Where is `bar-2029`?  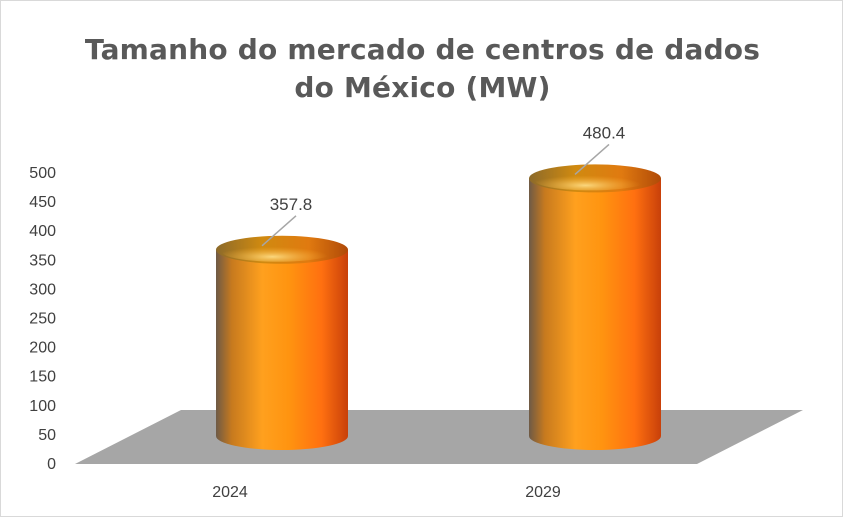
bar-2029 is located at coordinates (595, 307).